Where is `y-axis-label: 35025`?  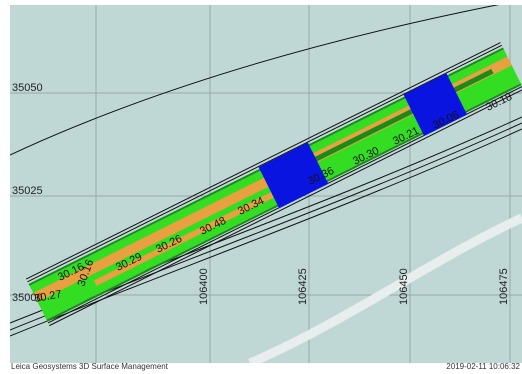
y-axis-label: 35025 is located at coordinates (27, 191).